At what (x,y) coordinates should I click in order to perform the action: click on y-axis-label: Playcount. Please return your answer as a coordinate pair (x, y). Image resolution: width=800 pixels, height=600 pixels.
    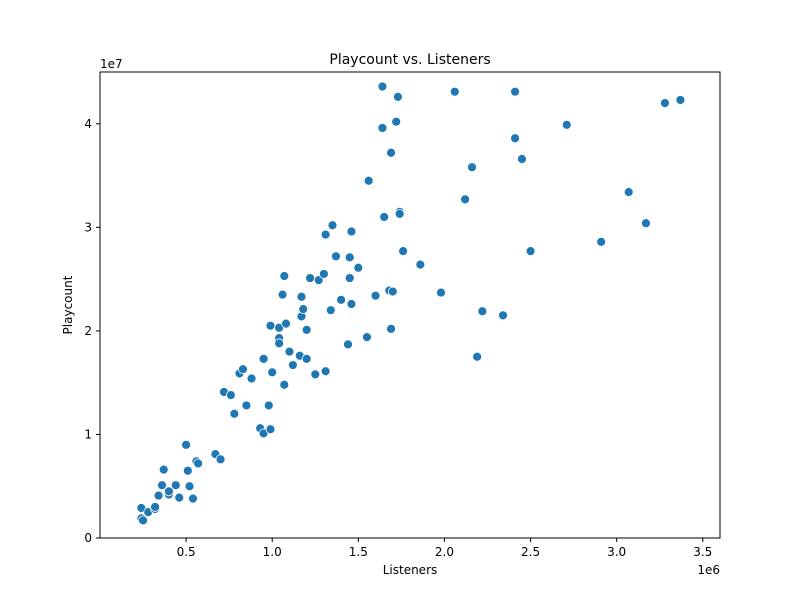
    Looking at the image, I should click on (68, 304).